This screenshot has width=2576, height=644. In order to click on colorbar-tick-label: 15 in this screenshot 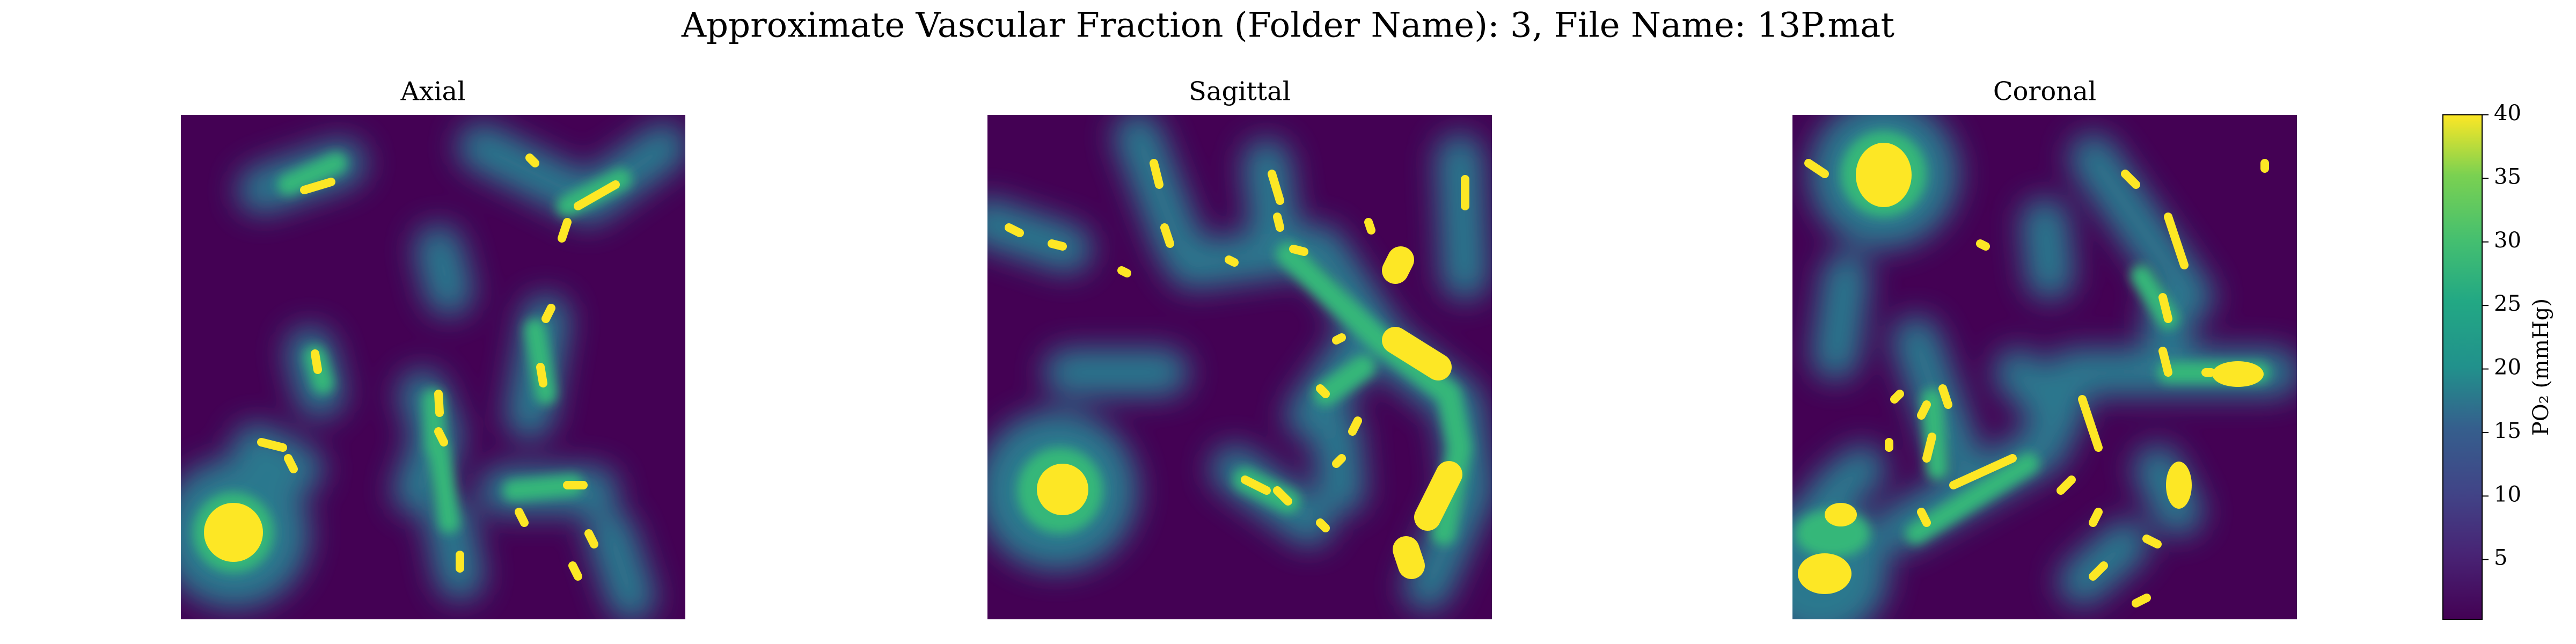, I will do `click(2507, 431)`.